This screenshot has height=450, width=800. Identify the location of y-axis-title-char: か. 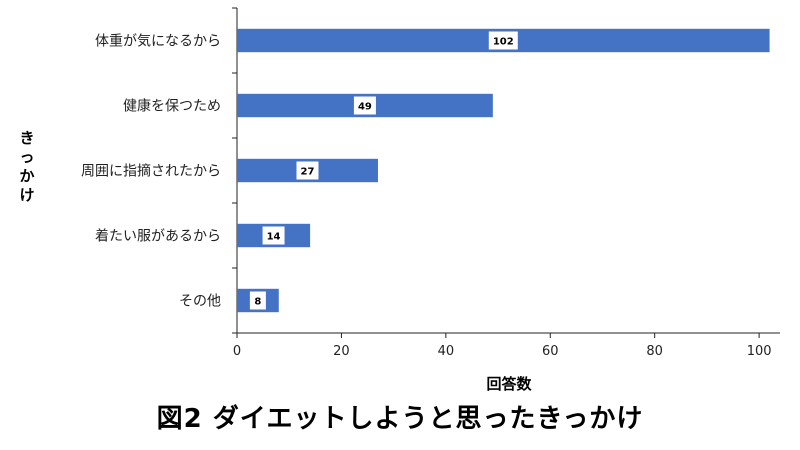
(26, 176).